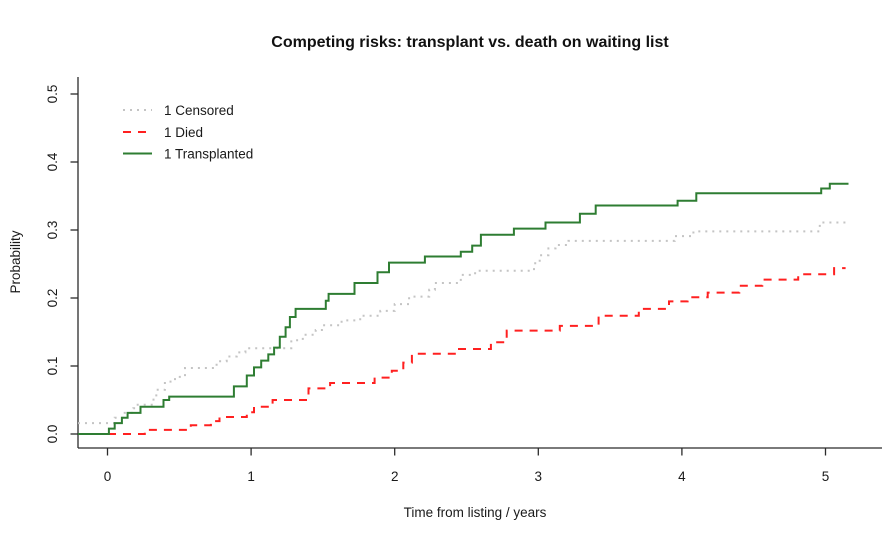 This screenshot has height=548, width=889. What do you see at coordinates (15, 261) in the screenshot?
I see `y-axis-label: Probability` at bounding box center [15, 261].